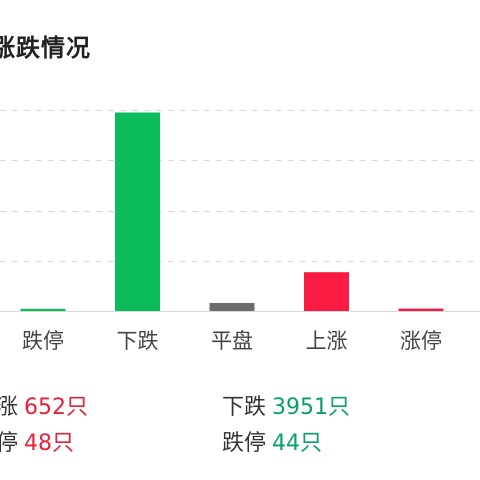 Image resolution: width=480 pixels, height=480 pixels. I want to click on stat-value: 44, so click(286, 443).